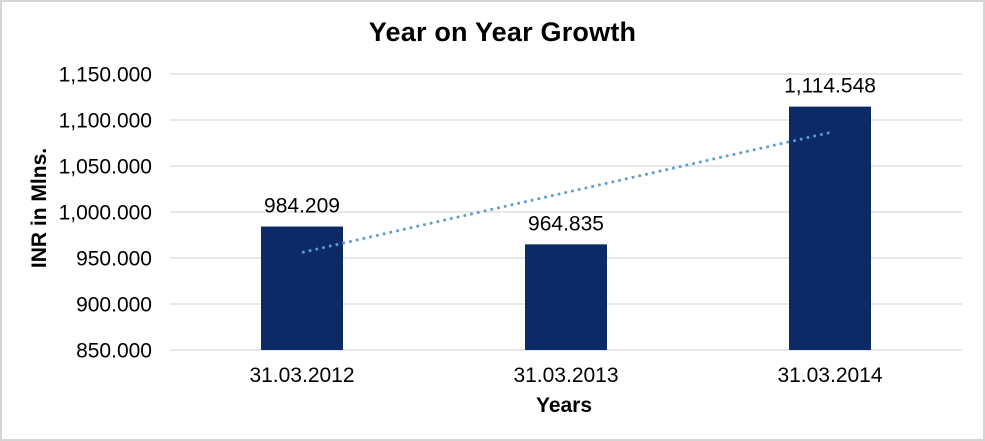 The width and height of the screenshot is (985, 441). I want to click on y-tick-label: 1,000.000, so click(105, 213).